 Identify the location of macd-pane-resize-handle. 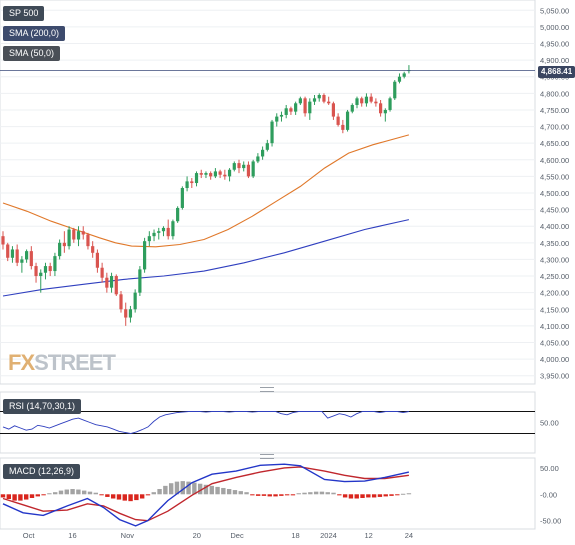
(267, 456).